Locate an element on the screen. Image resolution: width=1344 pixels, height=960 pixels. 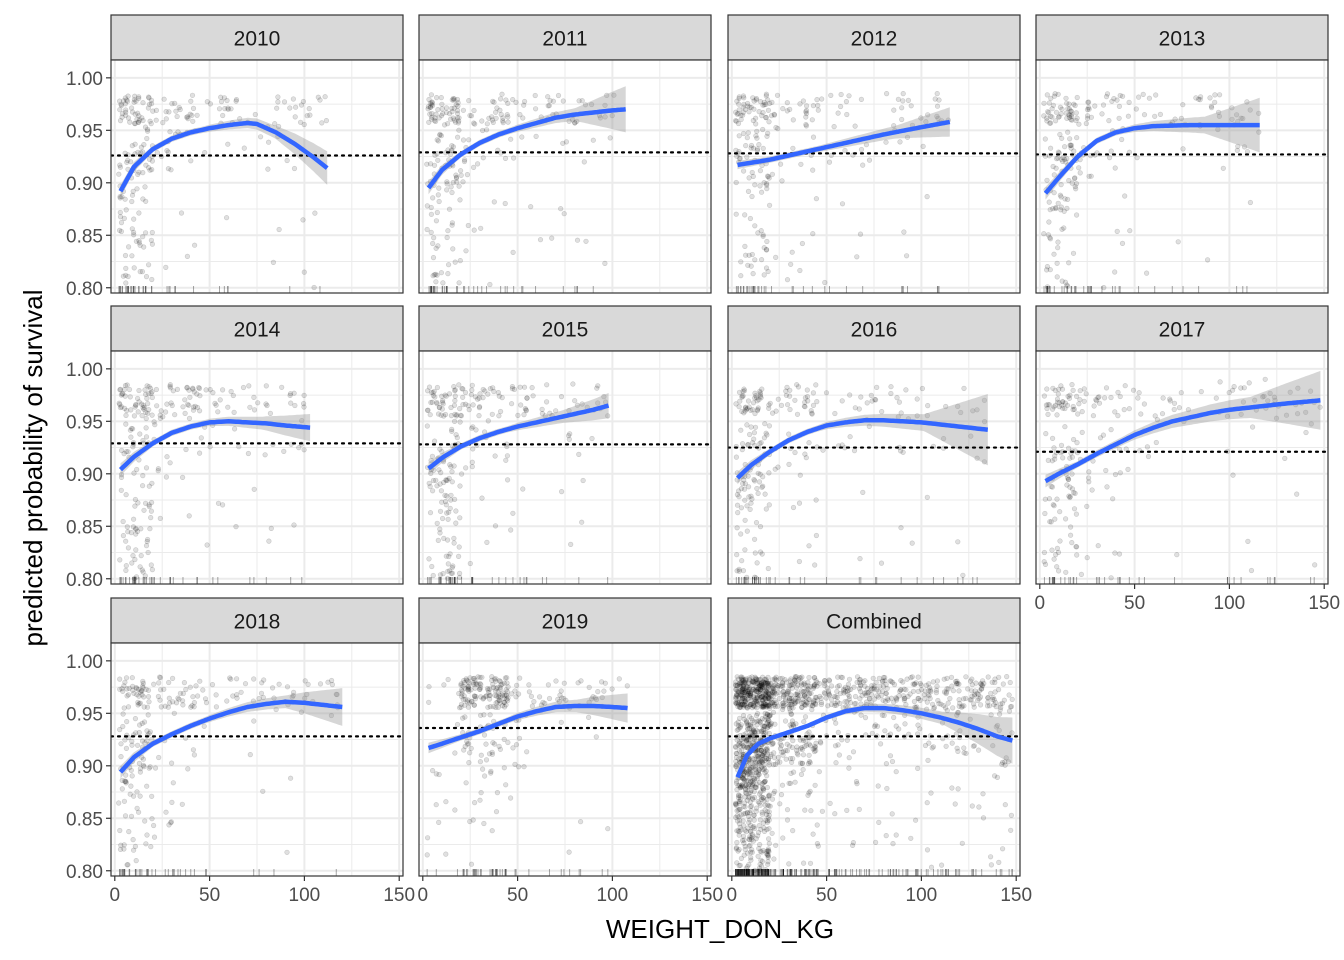
point-cloud is located at coordinates (228, 771).